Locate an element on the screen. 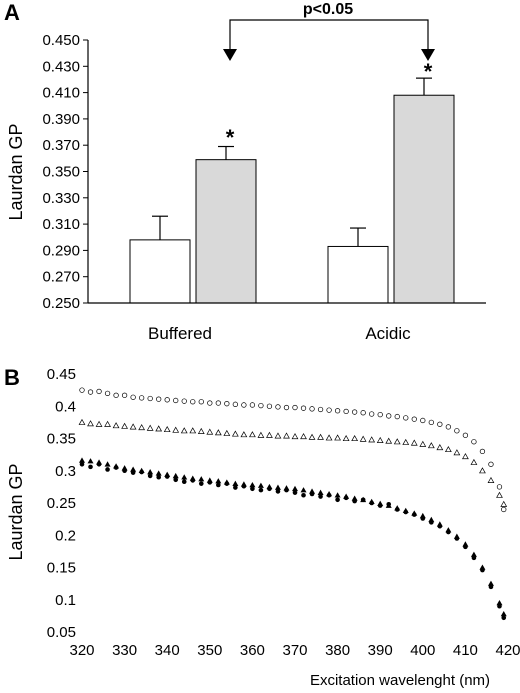 This screenshot has width=520, height=693. panel-a-y-tick-label: 0.350 is located at coordinates (61, 172).